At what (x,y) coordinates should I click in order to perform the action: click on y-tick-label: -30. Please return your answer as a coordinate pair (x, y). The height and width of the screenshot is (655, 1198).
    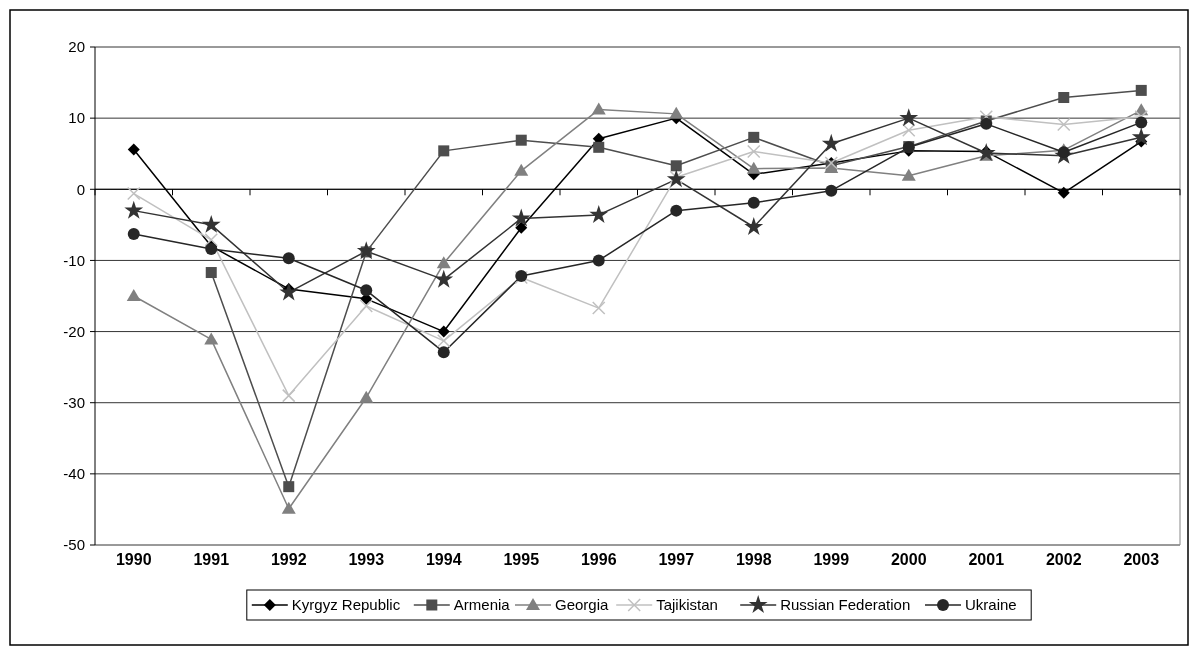
    Looking at the image, I should click on (74, 402).